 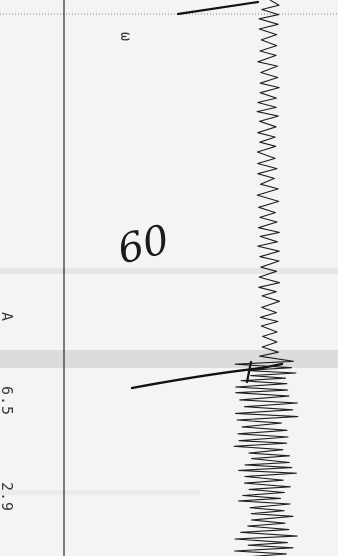 What do you see at coordinates (126, 37) in the screenshot?
I see `marker-top-label: ω` at bounding box center [126, 37].